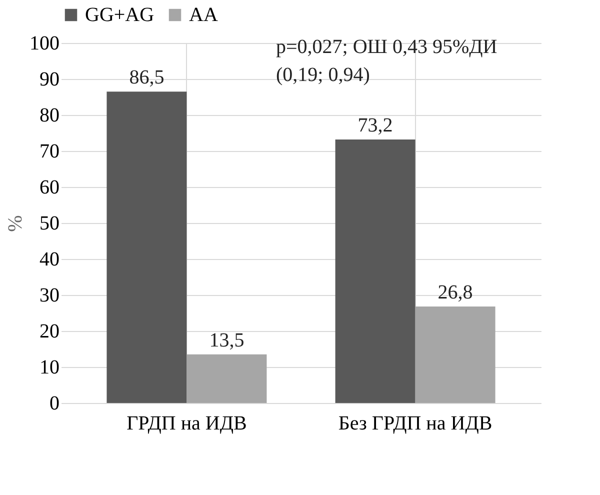 The width and height of the screenshot is (600, 495). Describe the element at coordinates (15, 223) in the screenshot. I see `y-axis-title: %` at that location.